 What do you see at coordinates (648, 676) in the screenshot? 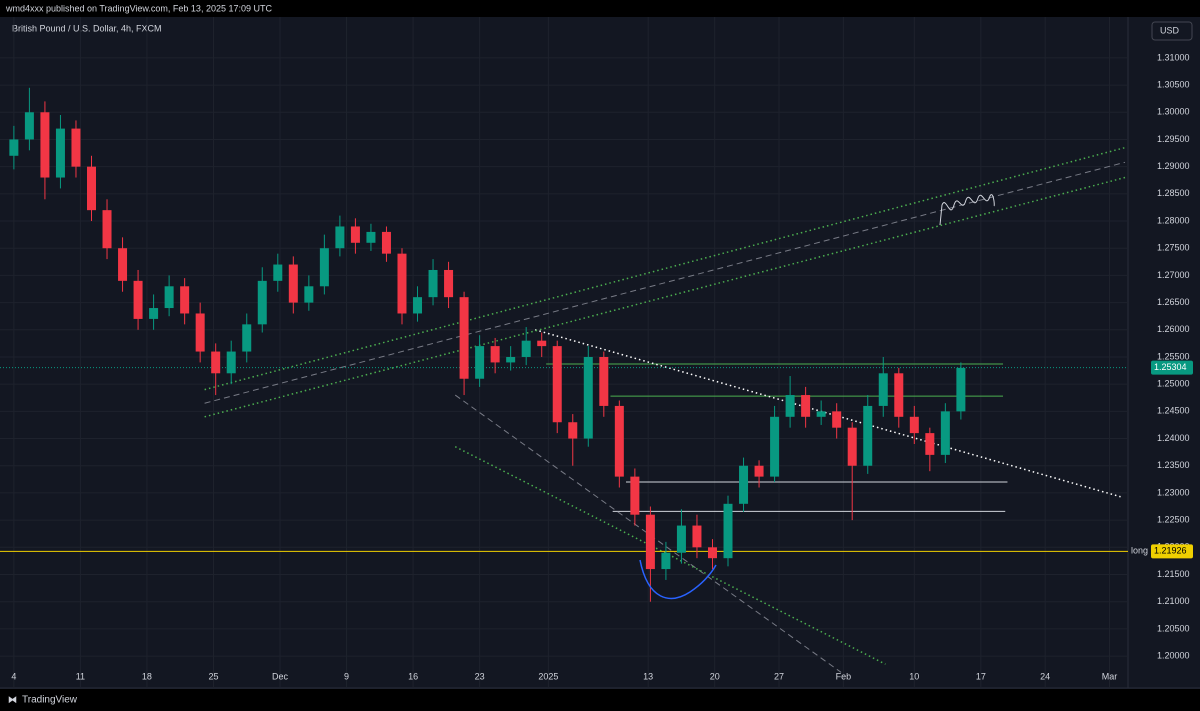
I see `x-tick-label: 13` at bounding box center [648, 676].